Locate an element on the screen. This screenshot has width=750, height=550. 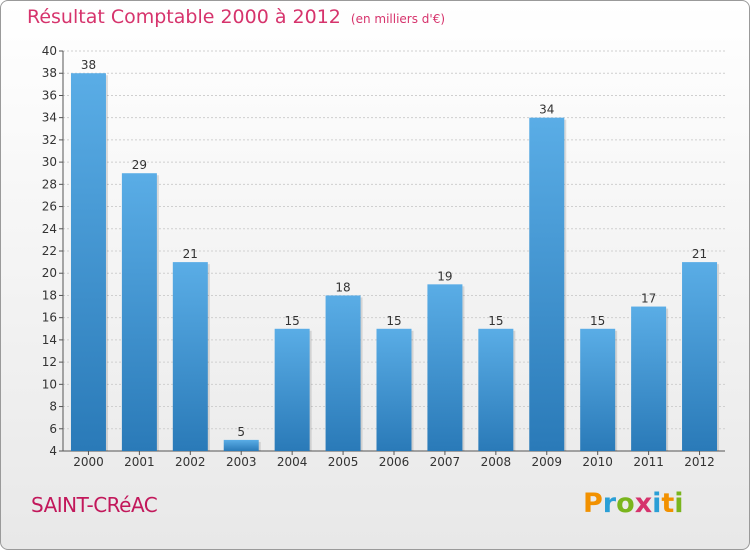
commune-name: SAINT-CRéAC is located at coordinates (94, 505).